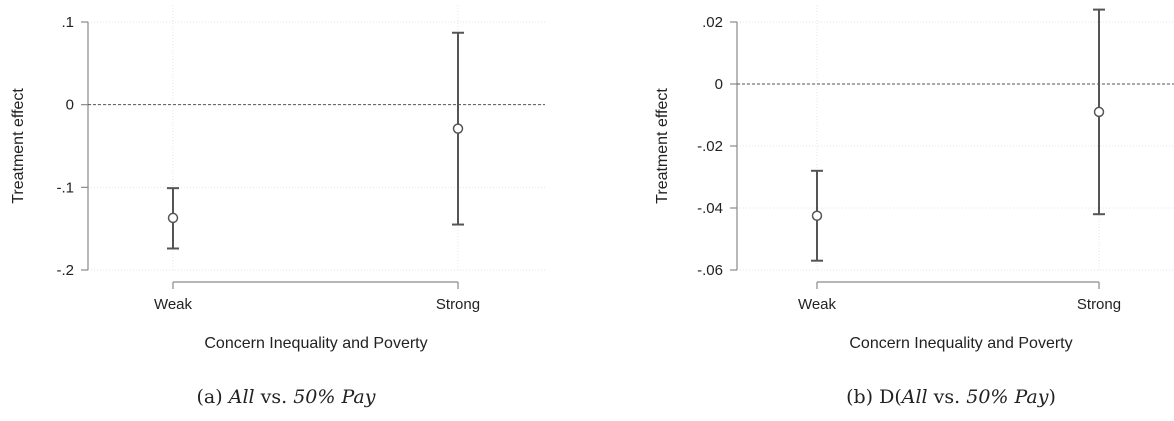 Image resolution: width=1174 pixels, height=421 pixels. I want to click on caption-part: (b) D(, so click(874, 397).